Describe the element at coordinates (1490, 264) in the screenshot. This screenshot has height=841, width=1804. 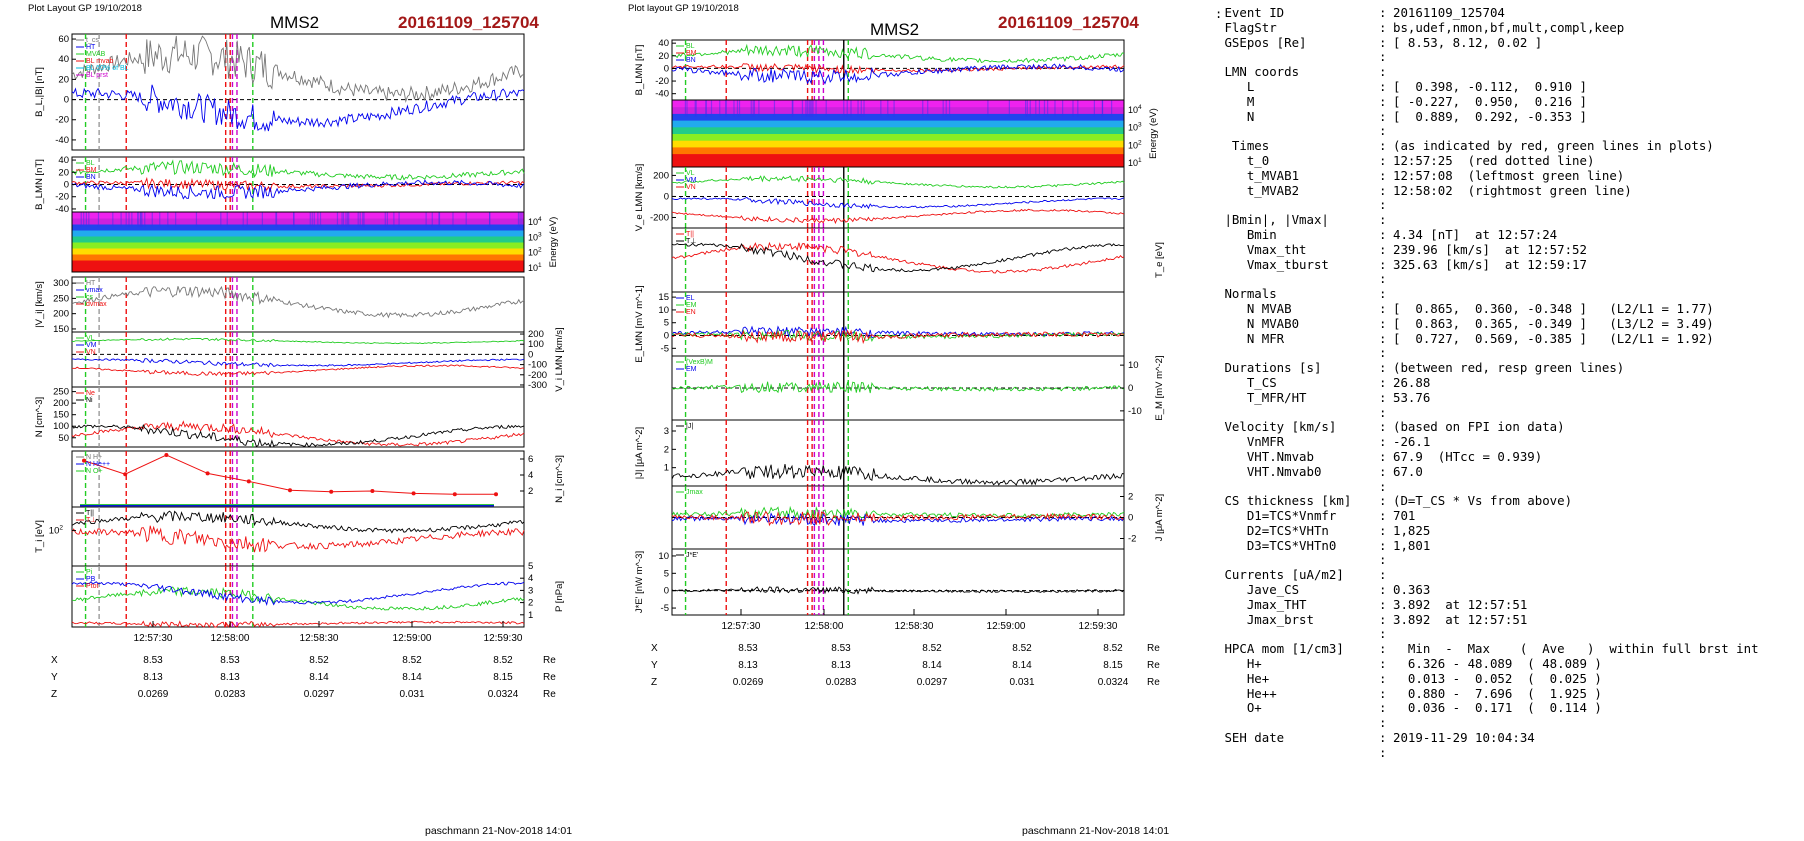
I see `summary-value: 325.63 [km/s] at 12:59:17` at that location.